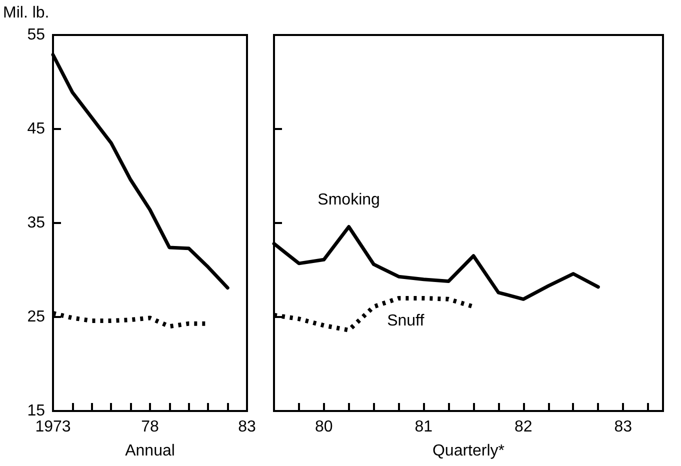 This screenshot has width=681, height=466. What do you see at coordinates (53, 427) in the screenshot?
I see `x-tick-label: 1973` at bounding box center [53, 427].